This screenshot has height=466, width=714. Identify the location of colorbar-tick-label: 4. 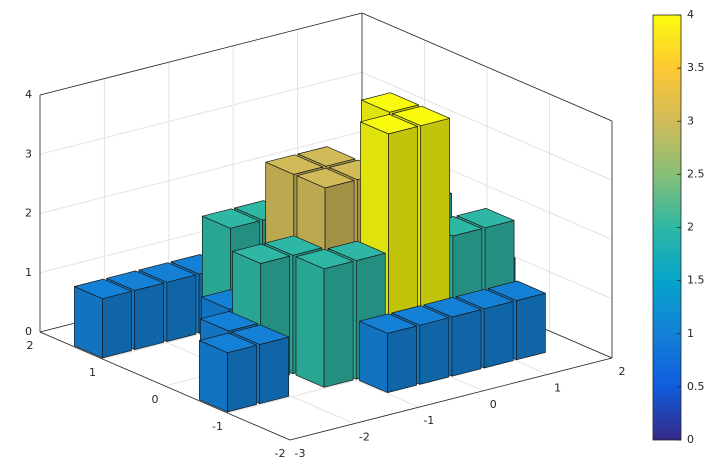
(690, 14).